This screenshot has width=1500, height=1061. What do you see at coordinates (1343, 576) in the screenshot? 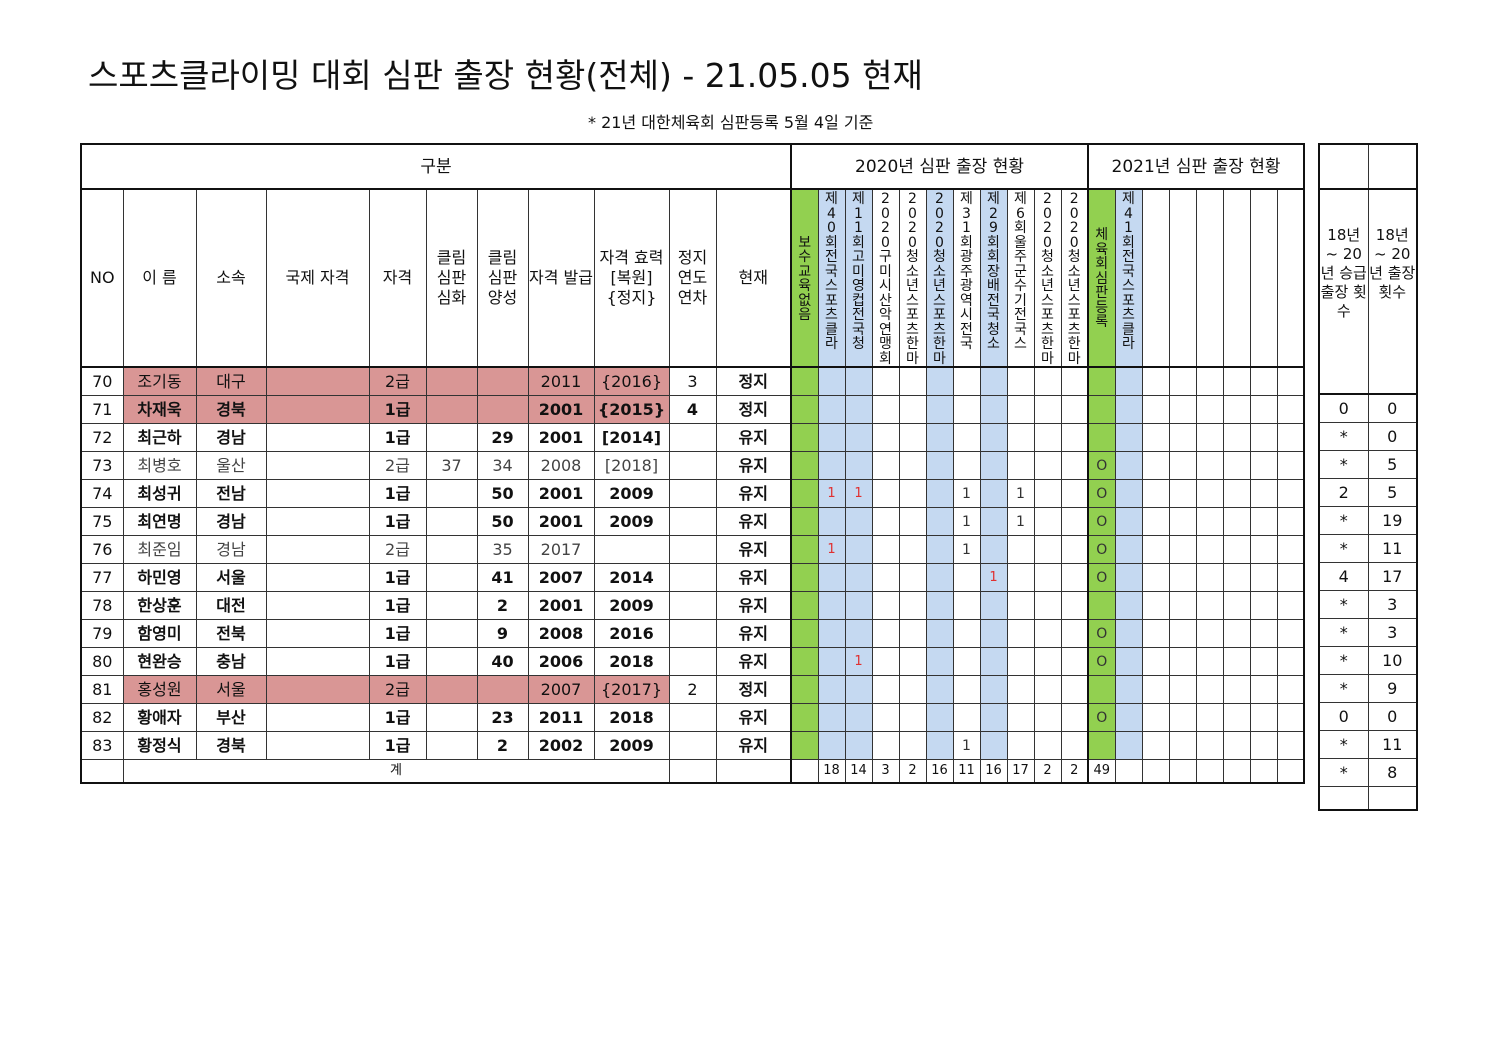
I see `promotion-count: 4` at bounding box center [1343, 576].